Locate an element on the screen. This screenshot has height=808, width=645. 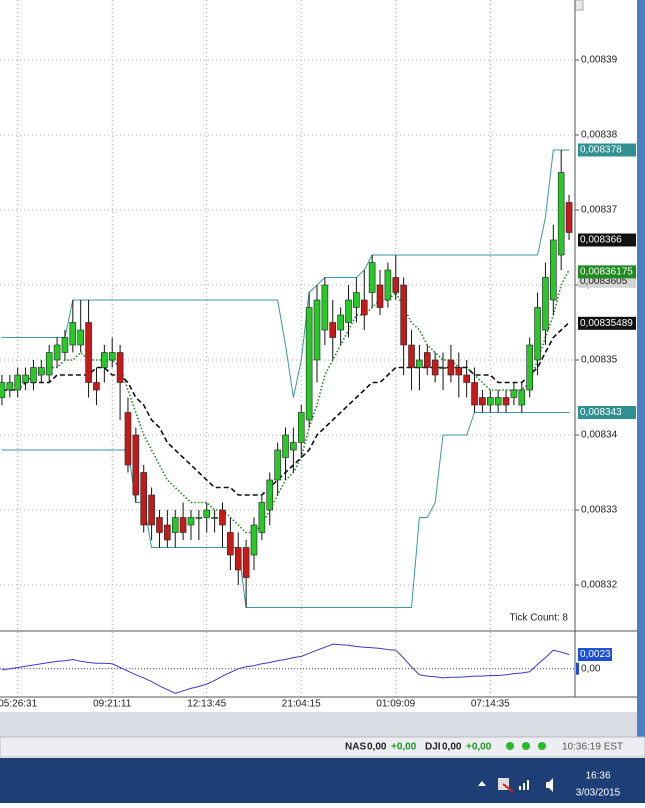
nas-value: 0,00 is located at coordinates (377, 747).